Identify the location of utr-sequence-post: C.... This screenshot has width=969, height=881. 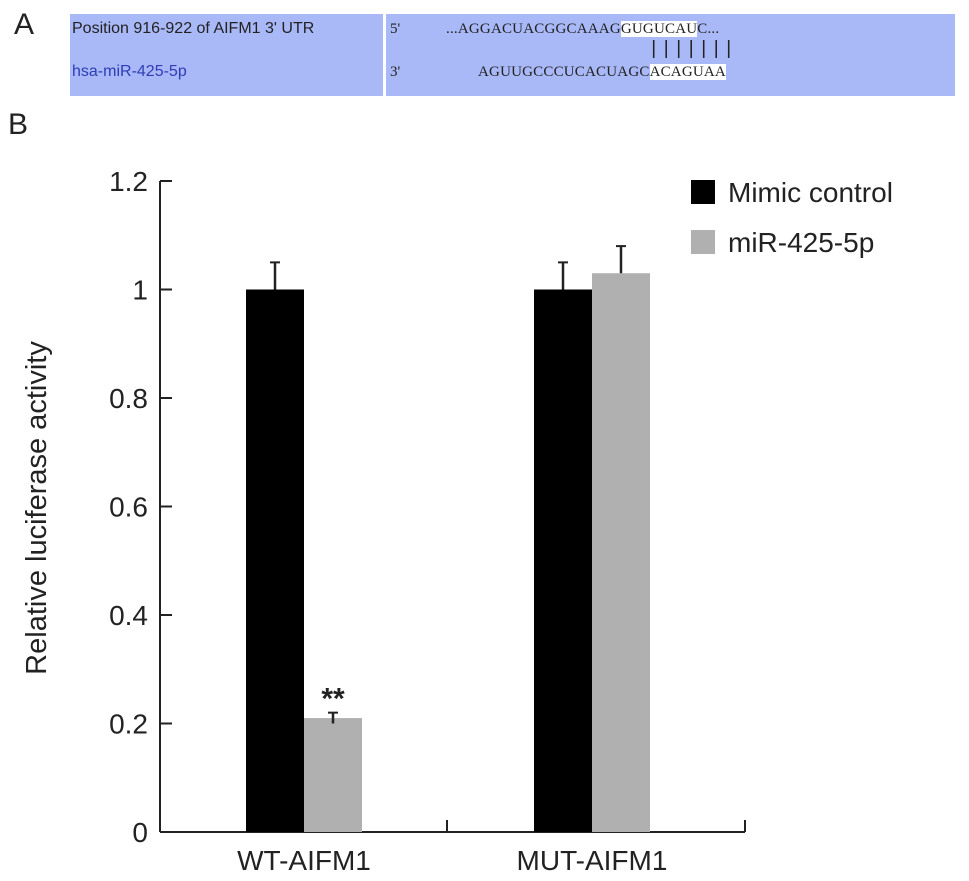
(708, 29).